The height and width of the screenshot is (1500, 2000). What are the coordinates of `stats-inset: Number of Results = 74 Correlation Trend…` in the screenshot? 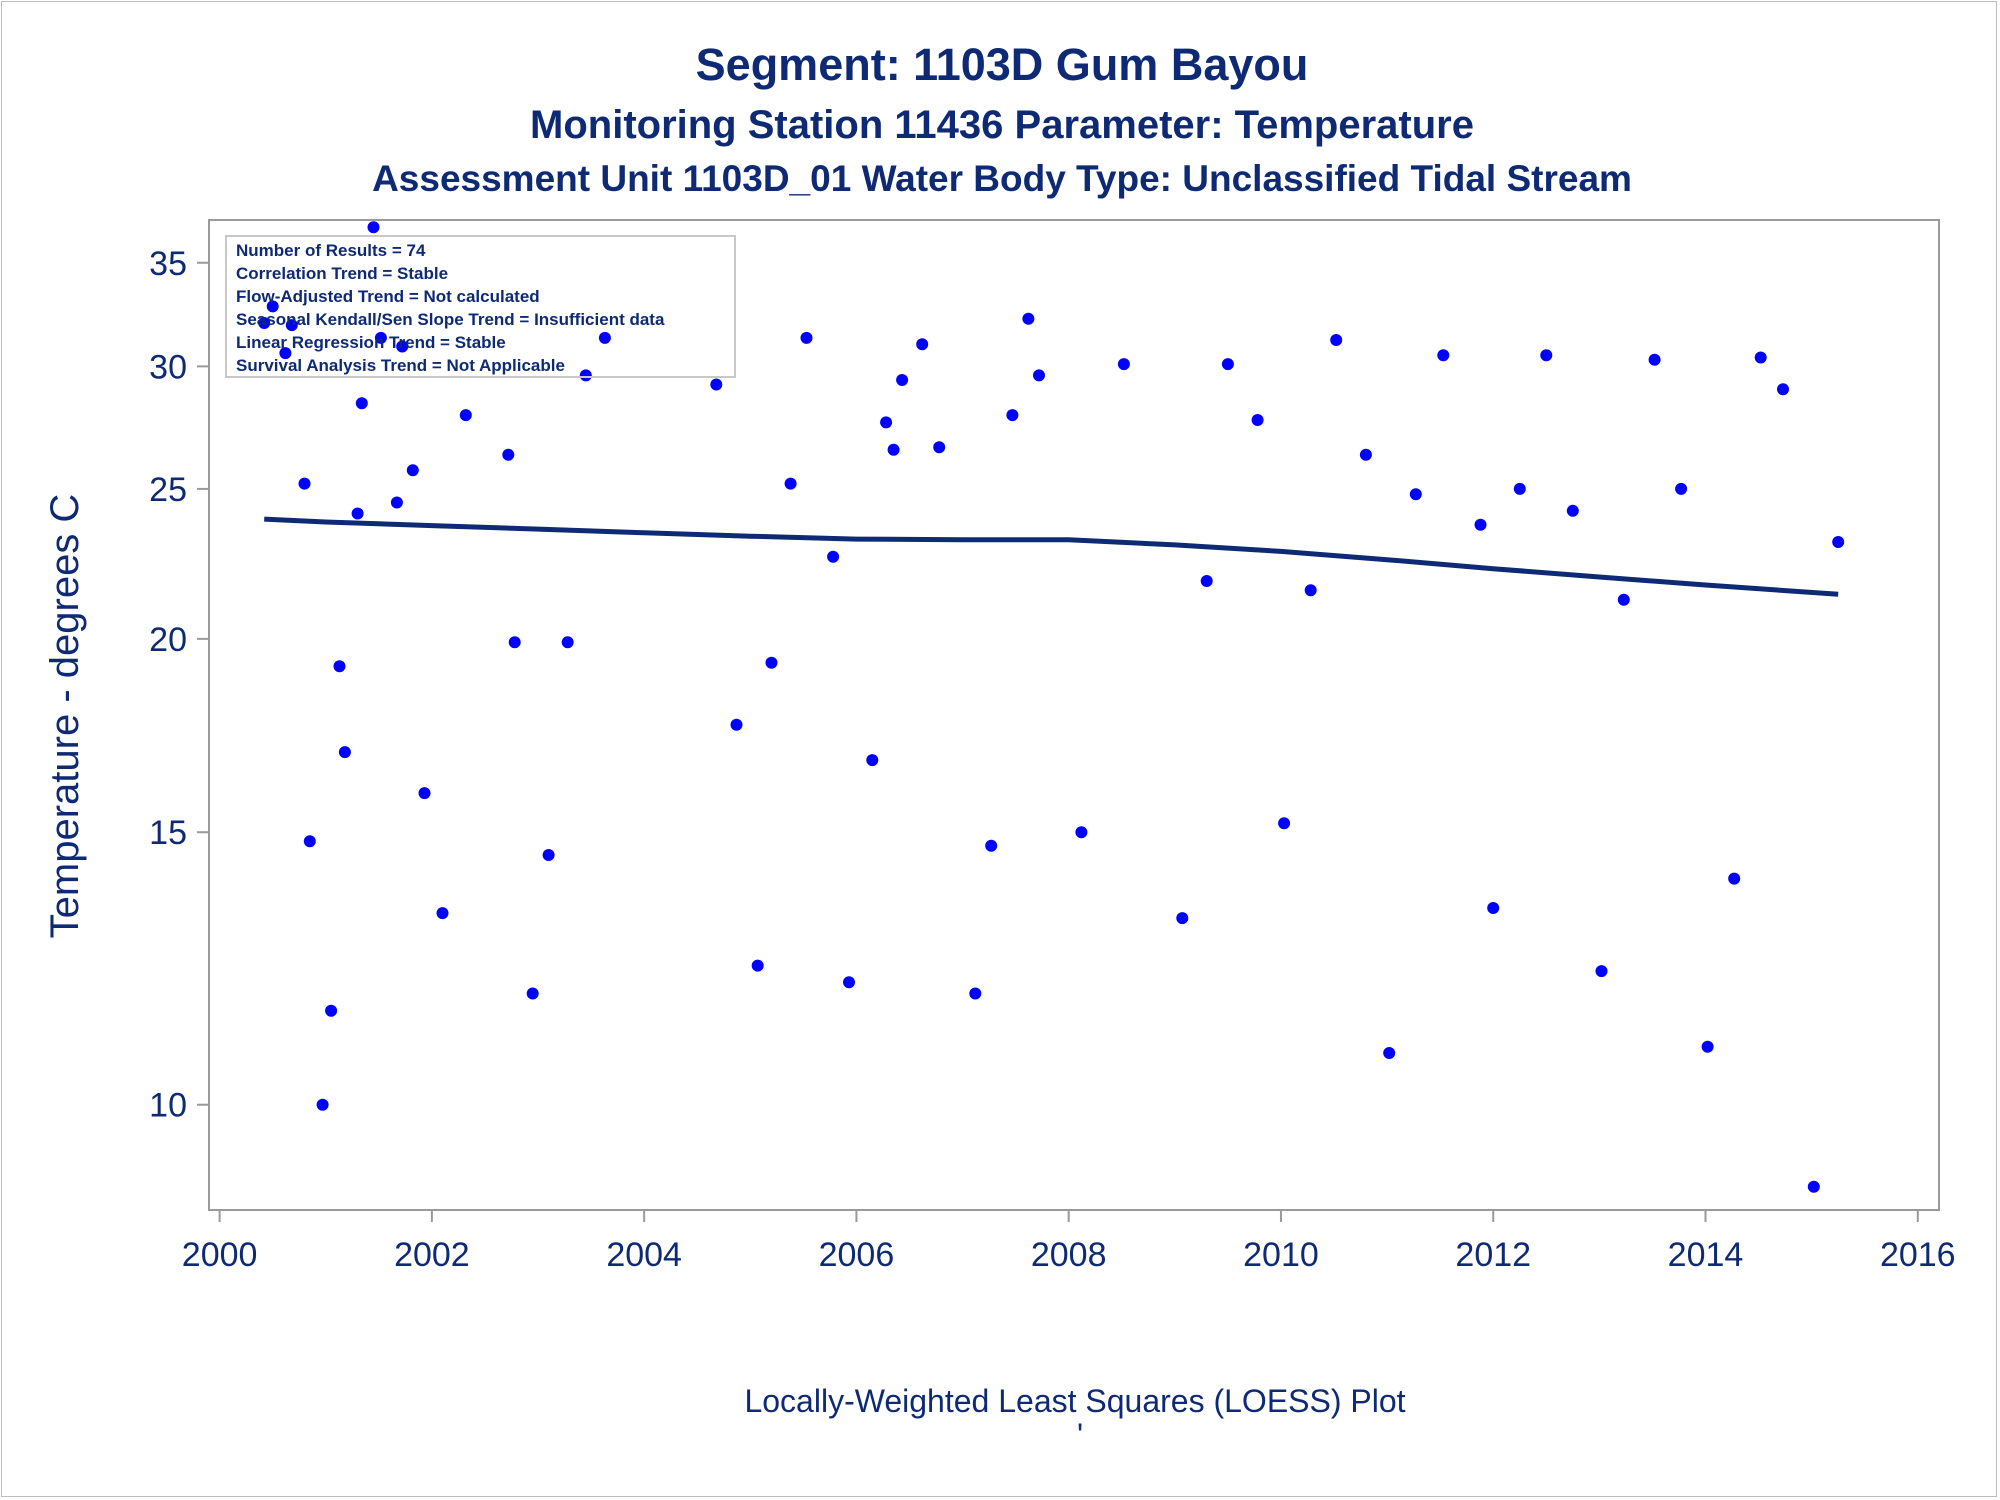 It's located at (480, 306).